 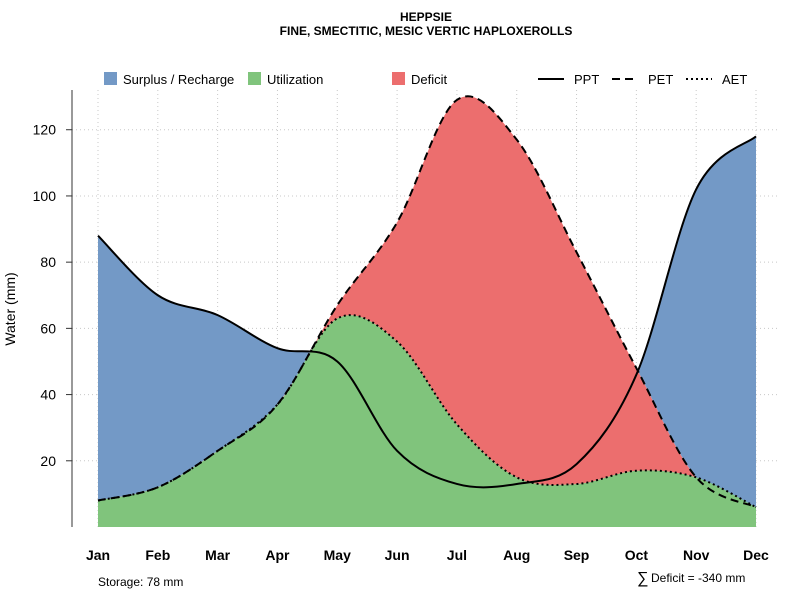 What do you see at coordinates (98, 555) in the screenshot?
I see `x-tick-label-jan: Jan` at bounding box center [98, 555].